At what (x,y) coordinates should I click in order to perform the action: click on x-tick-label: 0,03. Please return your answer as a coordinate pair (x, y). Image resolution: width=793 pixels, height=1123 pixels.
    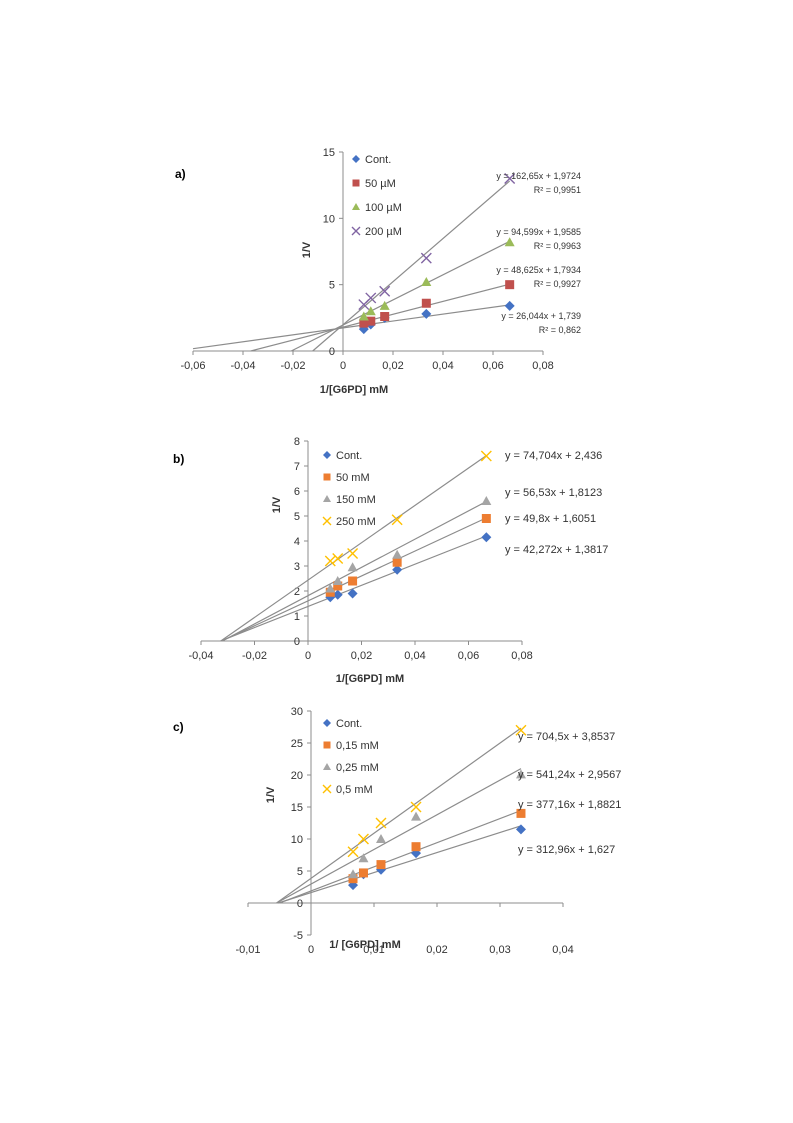
    Looking at the image, I should click on (499, 950).